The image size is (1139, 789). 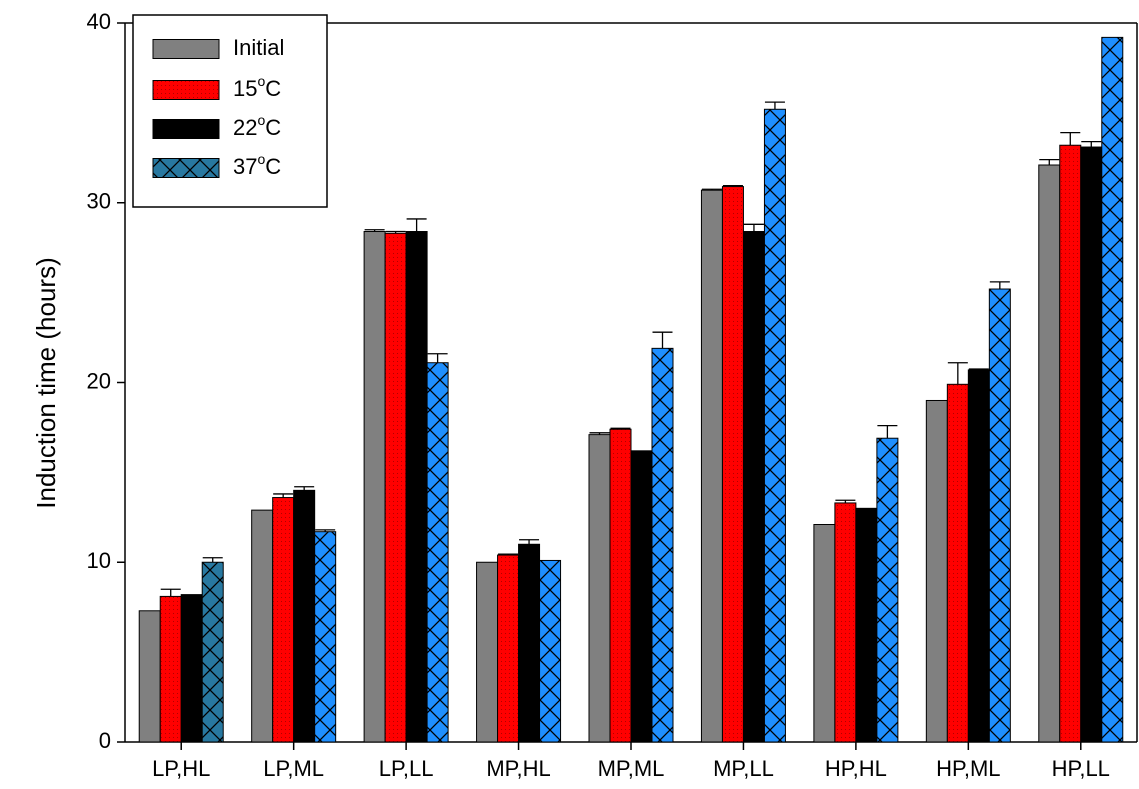 I want to click on x-tick-label: MP,HL, so click(x=518, y=768).